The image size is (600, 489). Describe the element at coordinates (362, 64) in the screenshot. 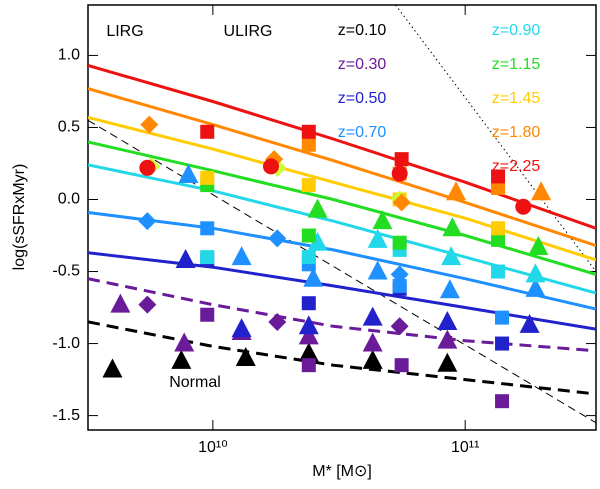

I see `legend-label: z=0.30` at that location.